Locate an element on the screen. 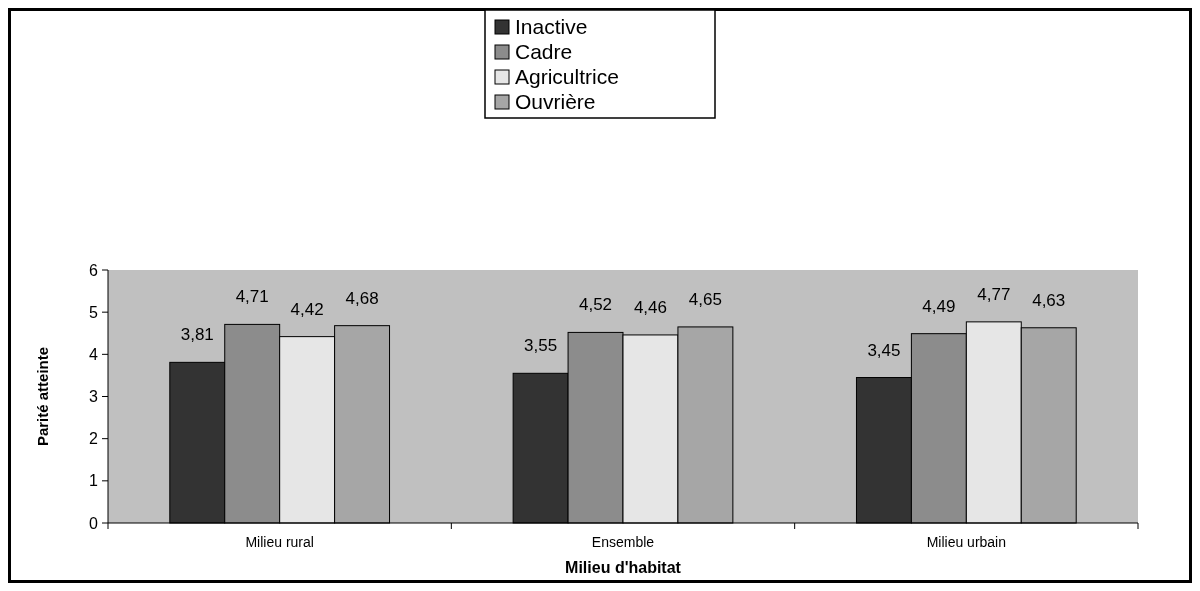 The height and width of the screenshot is (591, 1200). data-label: 4,46 is located at coordinates (650, 307).